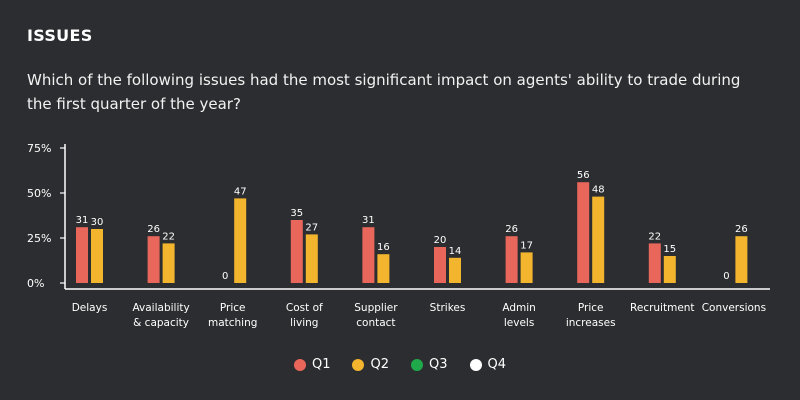  Describe the element at coordinates (438, 364) in the screenshot. I see `legend-label: Q3` at that location.